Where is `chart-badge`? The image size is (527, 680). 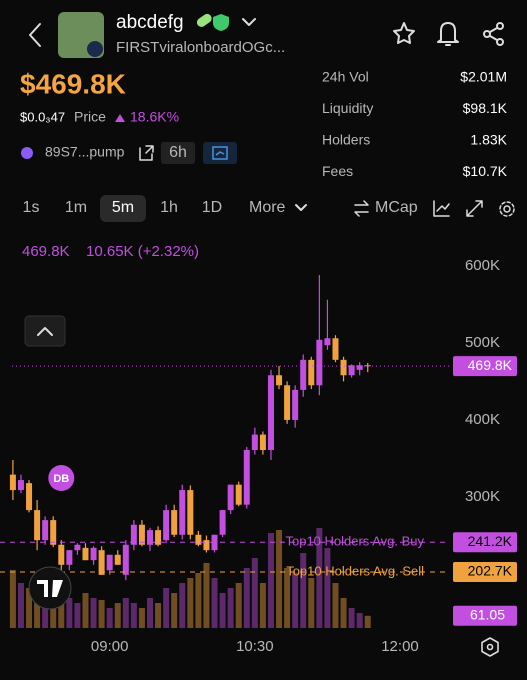 chart-badge is located at coordinates (220, 153).